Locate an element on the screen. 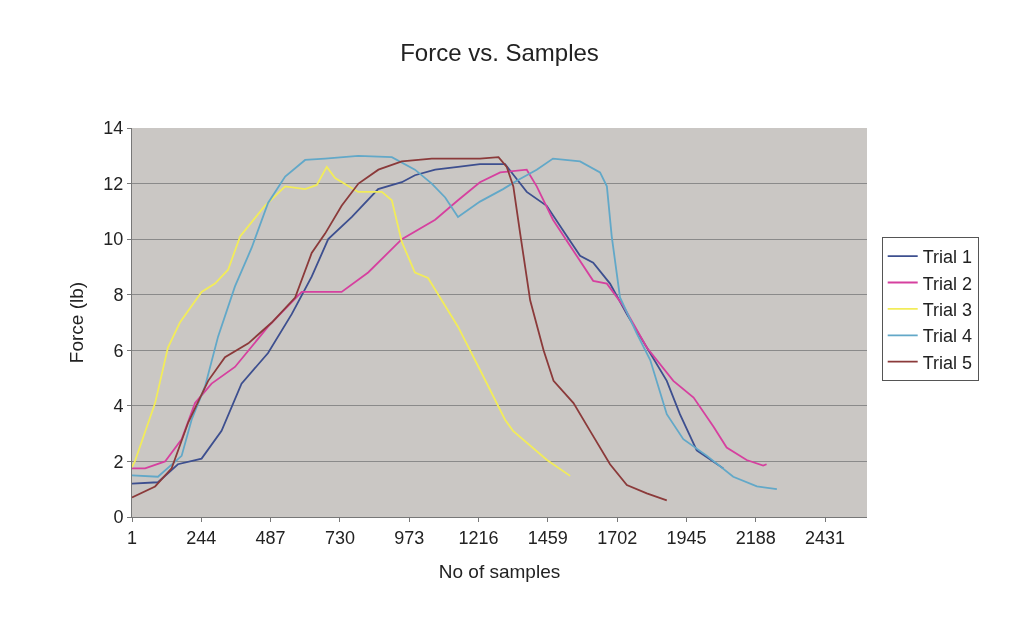  legend-label: Trial 1 is located at coordinates (947, 257).